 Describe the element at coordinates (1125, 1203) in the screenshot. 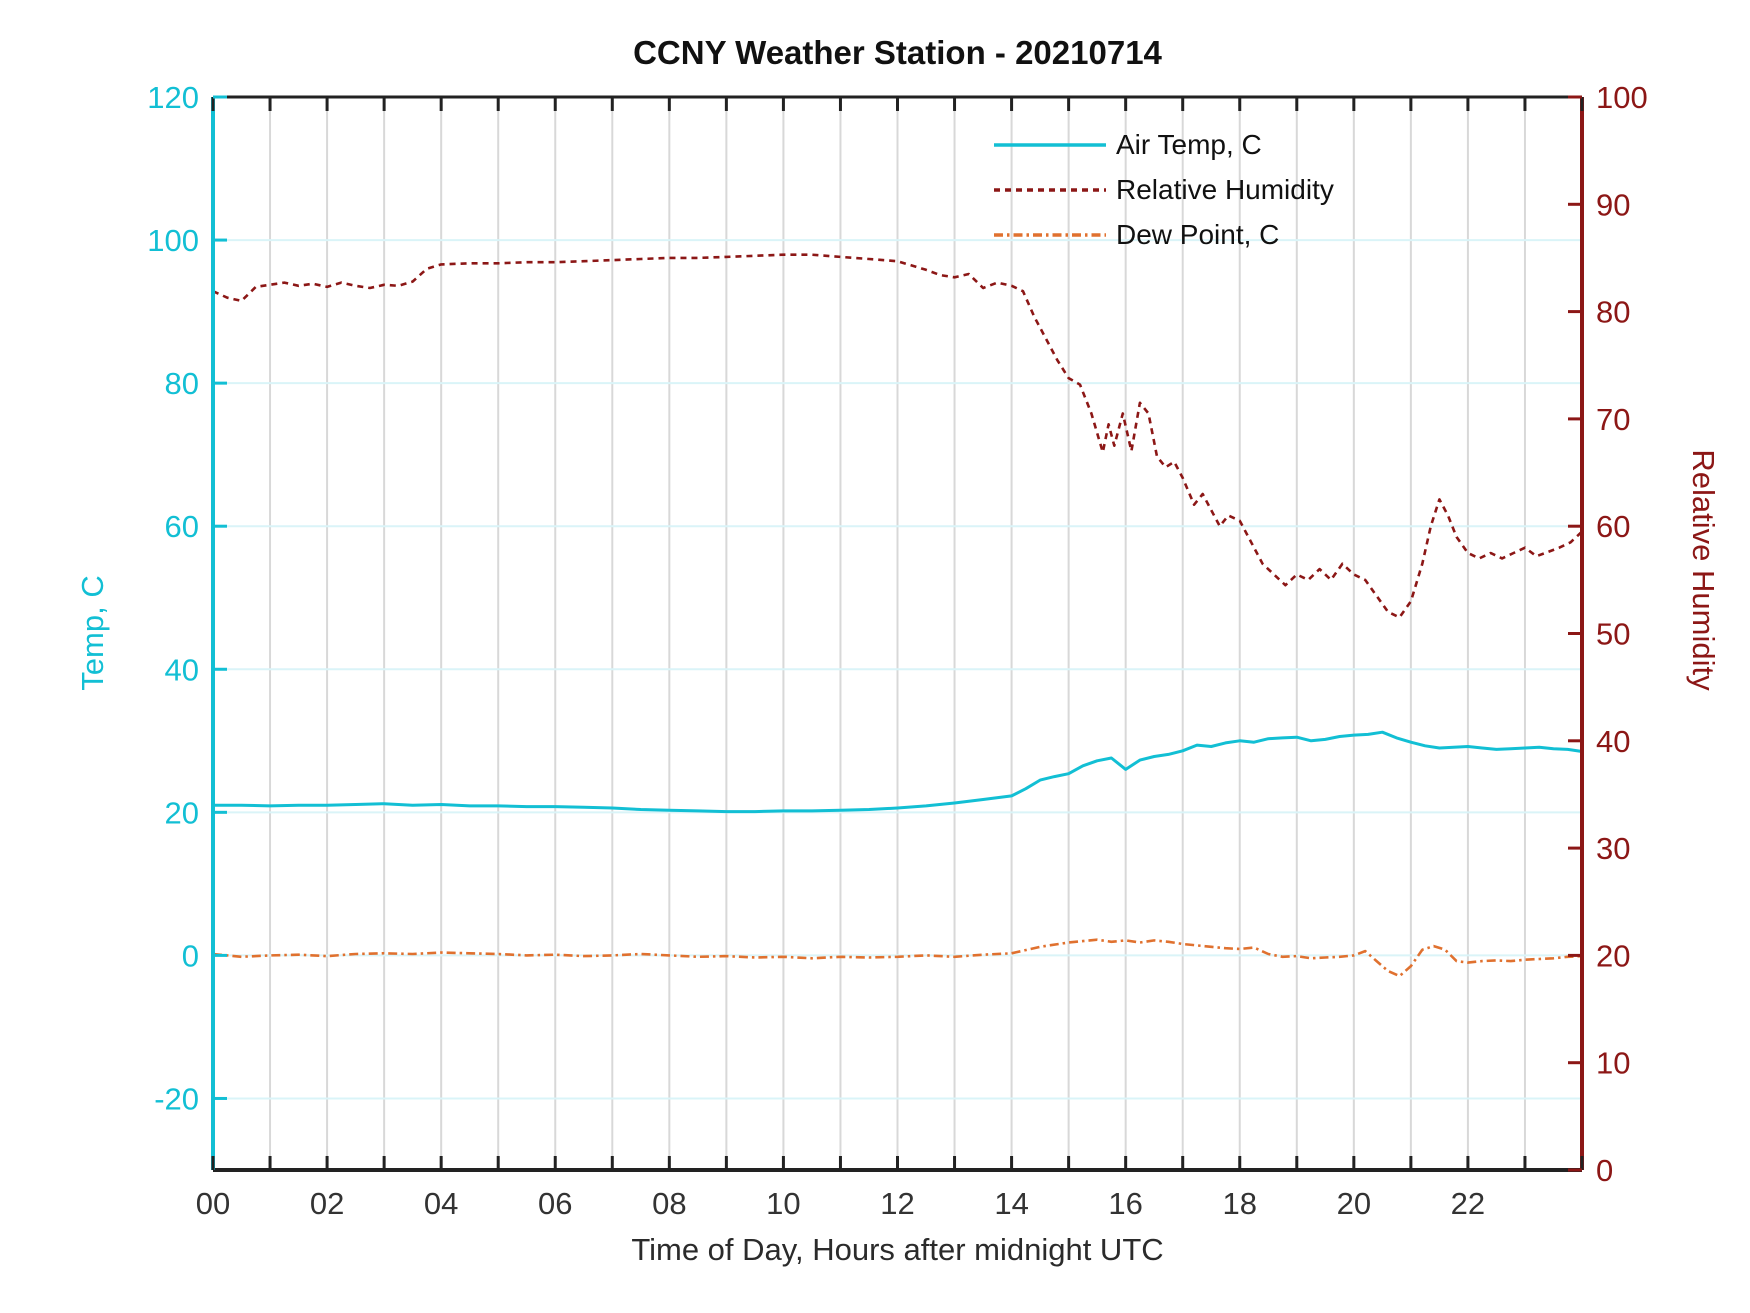

I see `x-tick-label: 16` at that location.